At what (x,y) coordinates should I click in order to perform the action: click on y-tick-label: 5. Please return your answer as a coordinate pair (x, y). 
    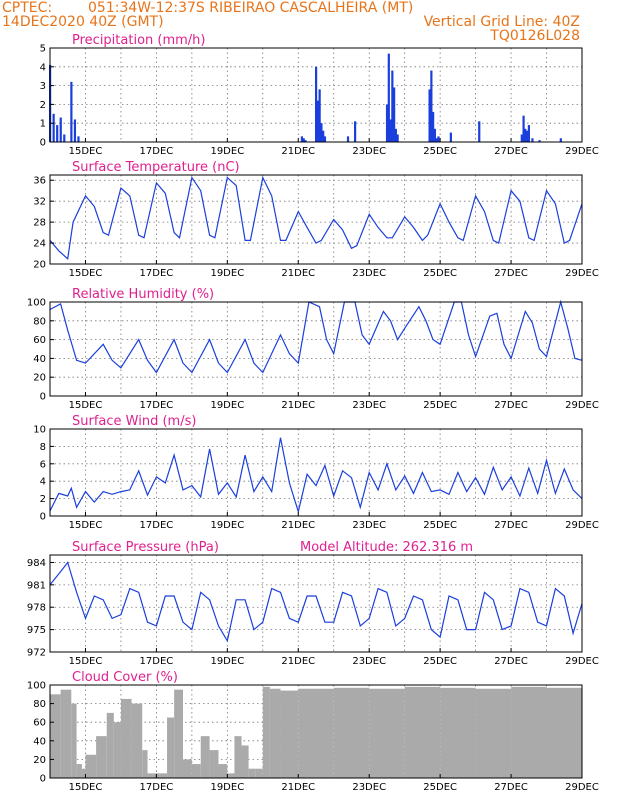
    Looking at the image, I should click on (43, 49).